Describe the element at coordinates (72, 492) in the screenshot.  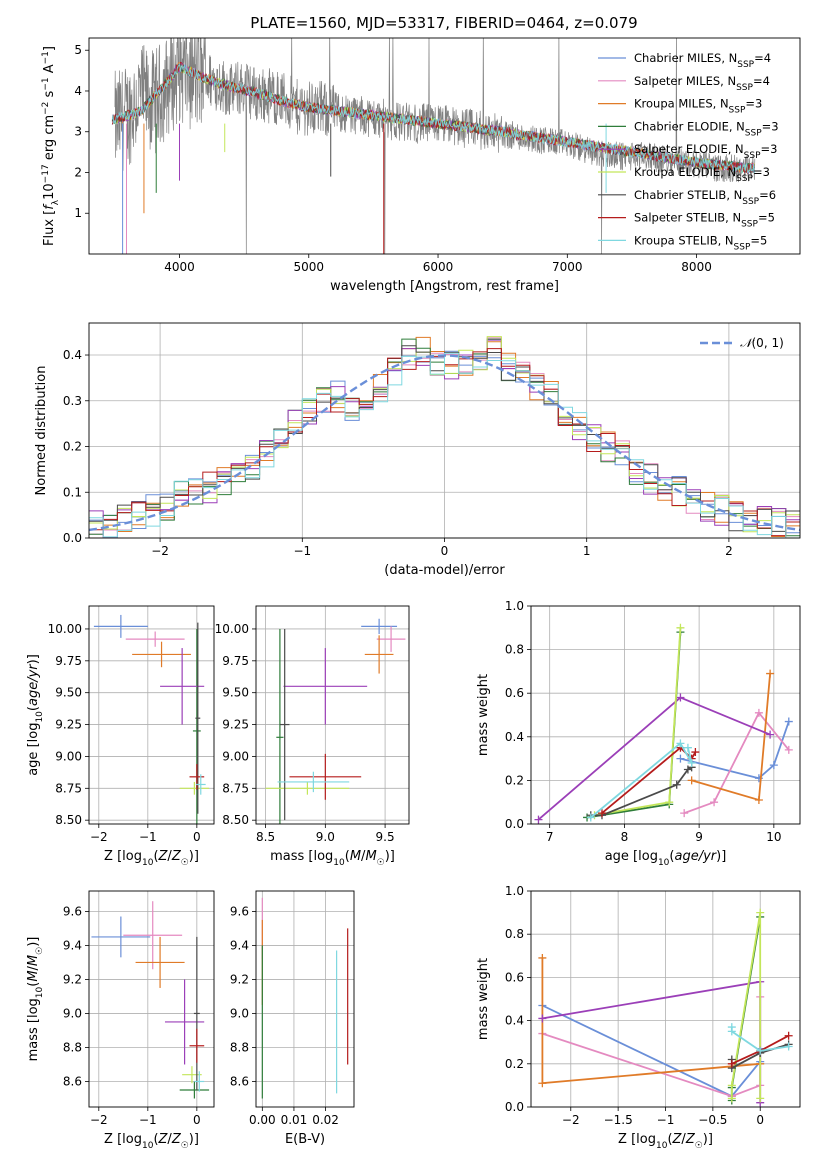
I see `y-tick-label: 0.1` at that location.